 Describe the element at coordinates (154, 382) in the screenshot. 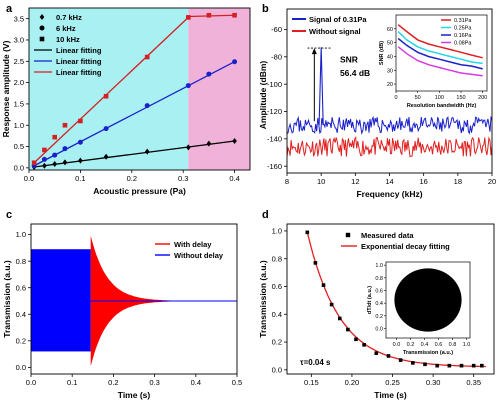

I see `c-x-tick-label: 0.3` at that location.